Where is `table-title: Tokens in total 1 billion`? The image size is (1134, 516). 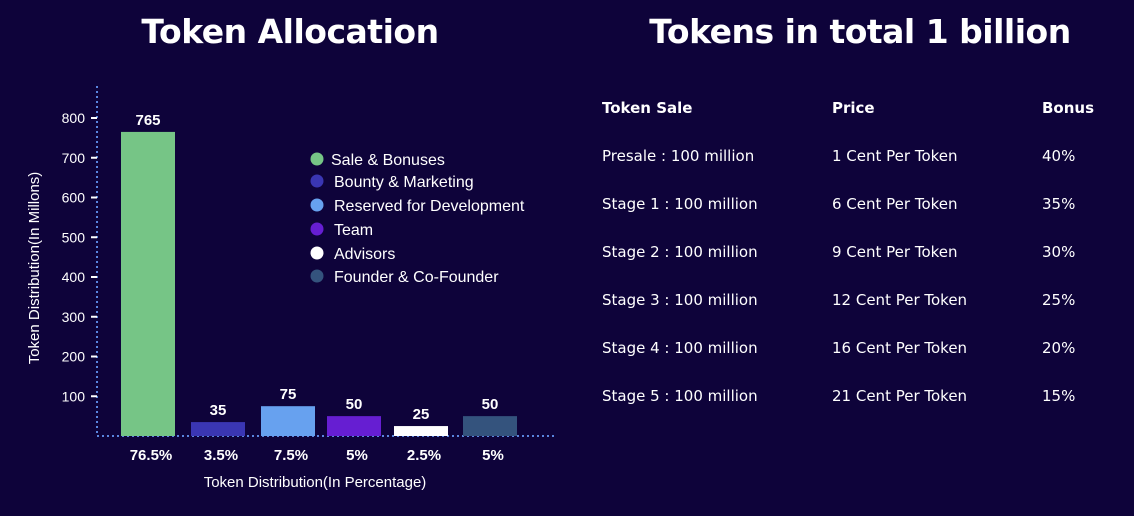
table-title: Tokens in total 1 billion is located at coordinates (860, 31).